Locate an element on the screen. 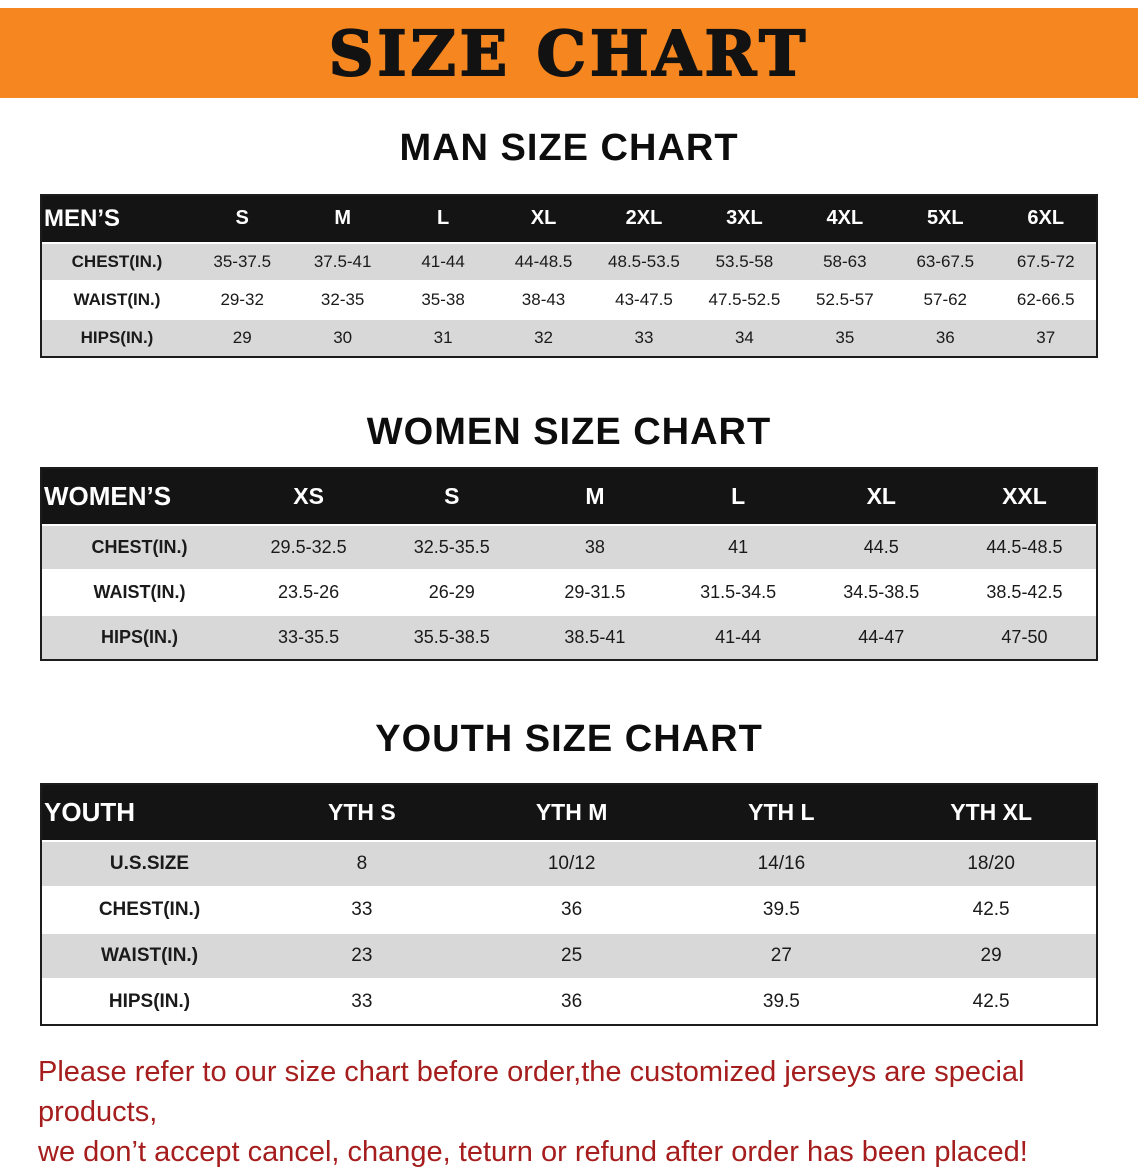  table-row: HIPS(IN.) 33 36 39.5 42.5 is located at coordinates (569, 1000).